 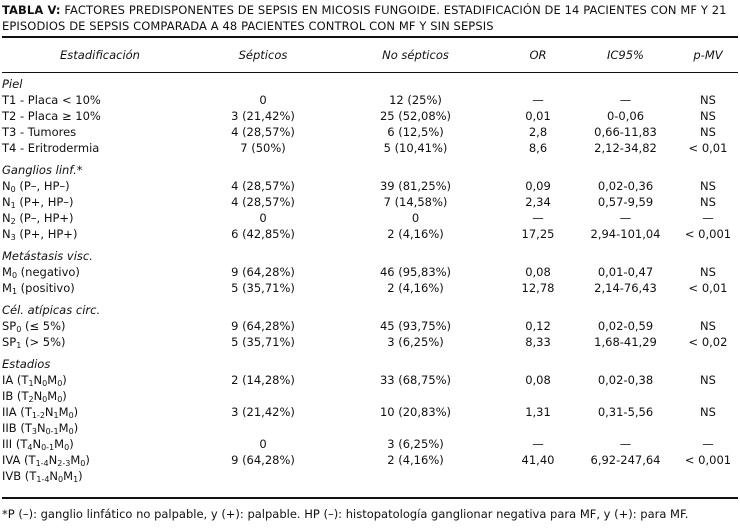 What do you see at coordinates (415, 100) in the screenshot?
I see `cell-no-septicos: 12 (25%)` at bounding box center [415, 100].